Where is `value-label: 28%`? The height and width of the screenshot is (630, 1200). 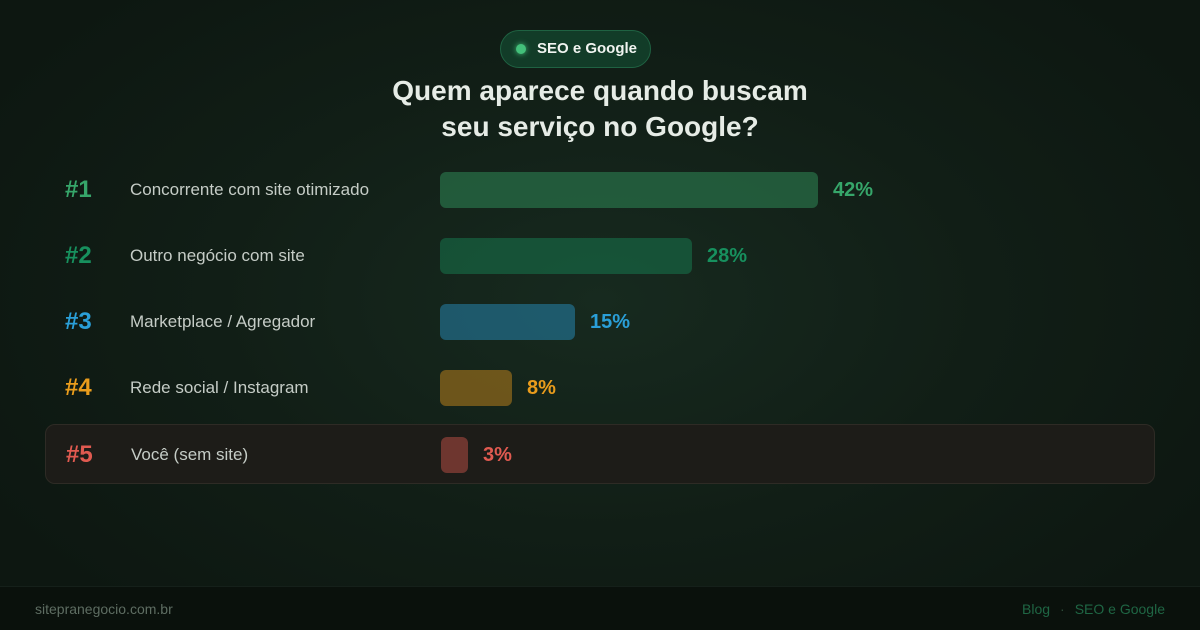 value-label: 28% is located at coordinates (727, 256).